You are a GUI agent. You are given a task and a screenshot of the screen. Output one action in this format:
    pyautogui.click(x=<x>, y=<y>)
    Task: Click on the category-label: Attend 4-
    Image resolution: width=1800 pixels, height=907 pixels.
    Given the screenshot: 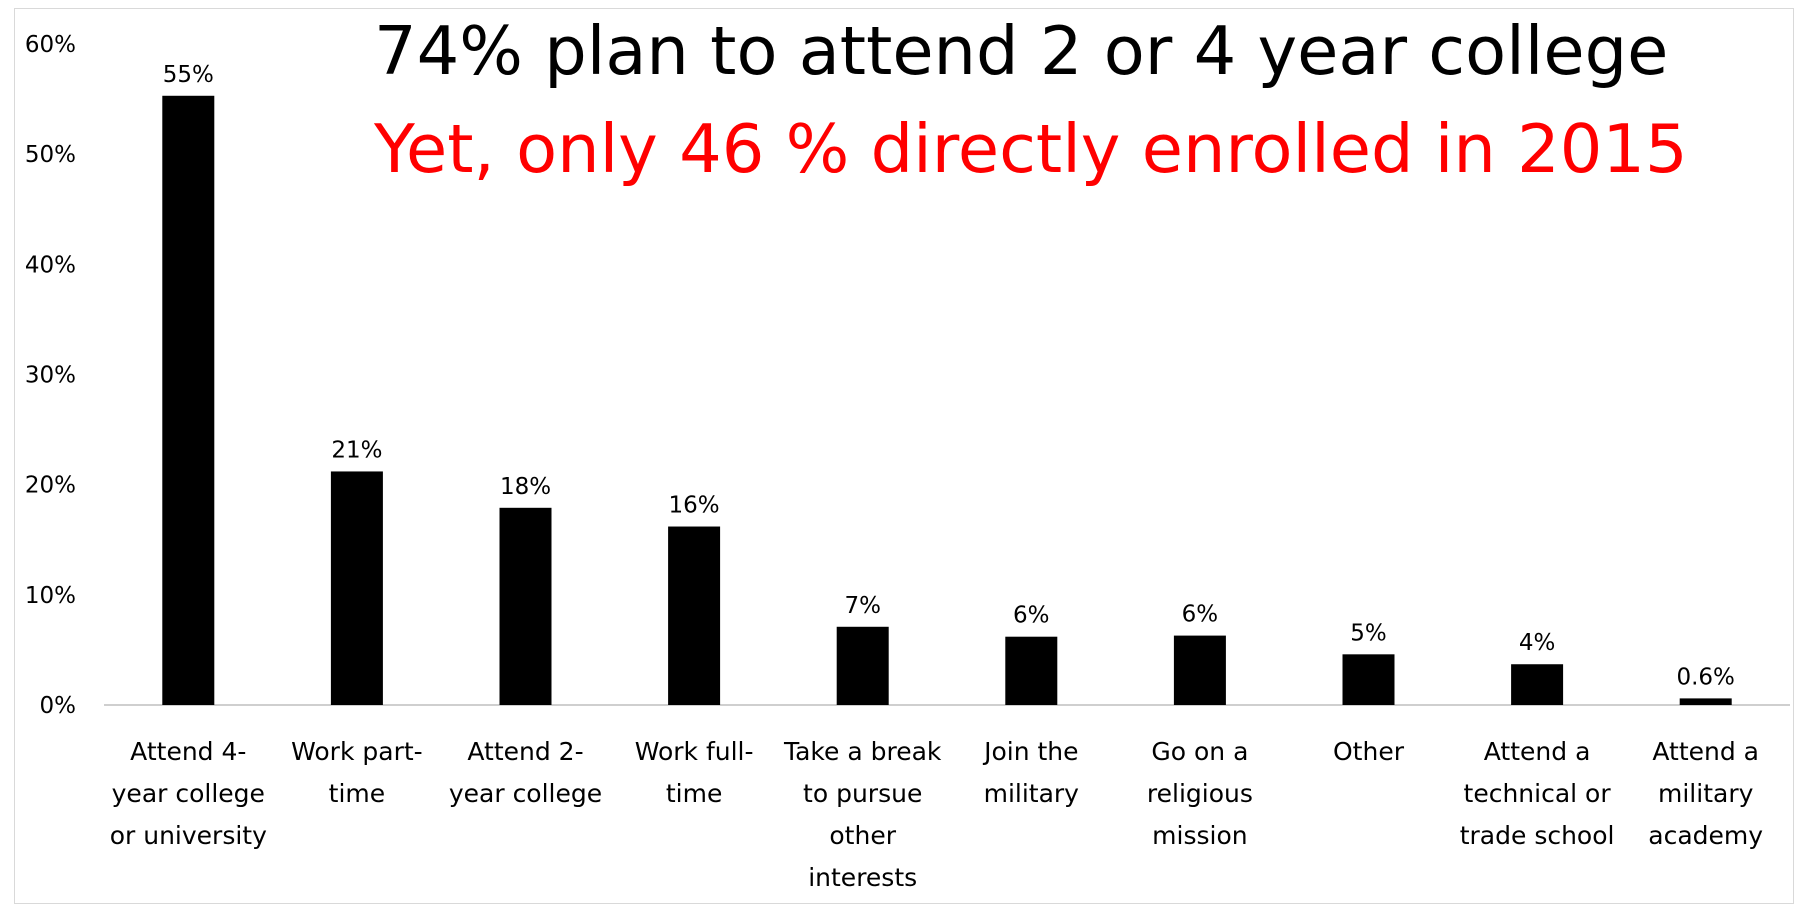 What is the action you would take?
    pyautogui.click(x=188, y=751)
    